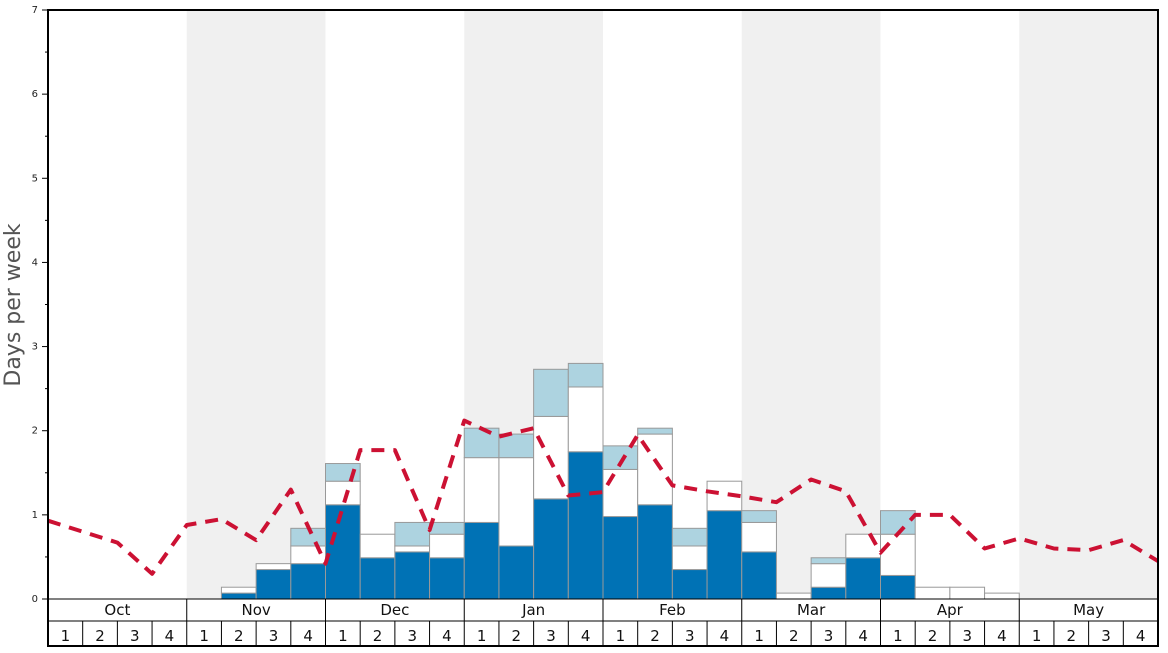 The height and width of the screenshot is (653, 1168). Describe the element at coordinates (967, 636) in the screenshot. I see `week-label-27: 3` at that location.